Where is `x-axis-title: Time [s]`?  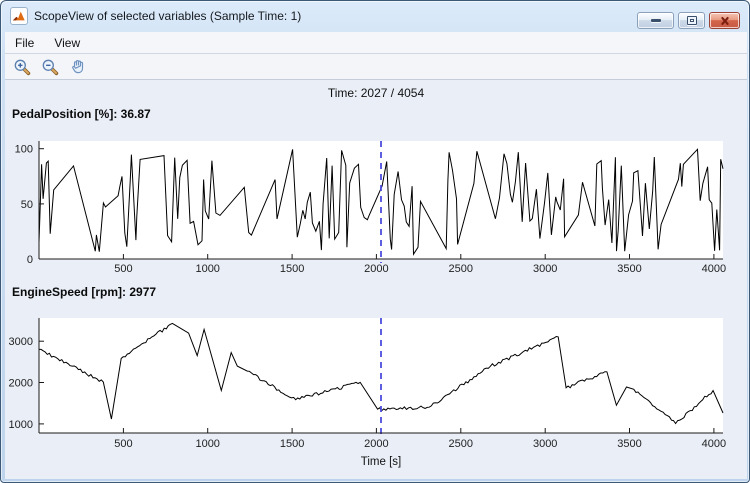 x-axis-title: Time [s] is located at coordinates (381, 462).